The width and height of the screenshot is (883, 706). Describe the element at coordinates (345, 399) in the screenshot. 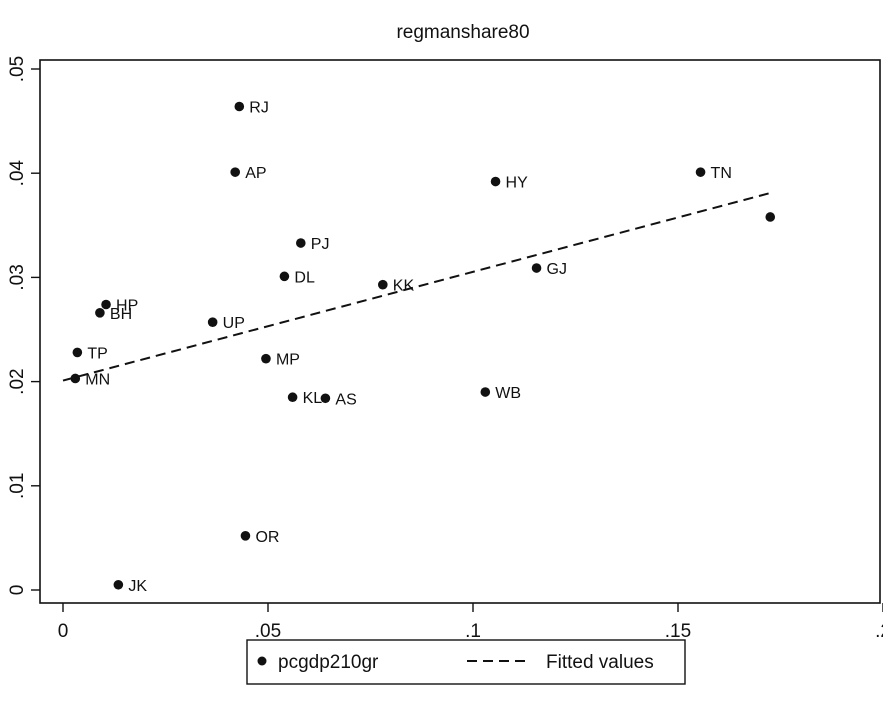

I see `point-label: AS` at that location.